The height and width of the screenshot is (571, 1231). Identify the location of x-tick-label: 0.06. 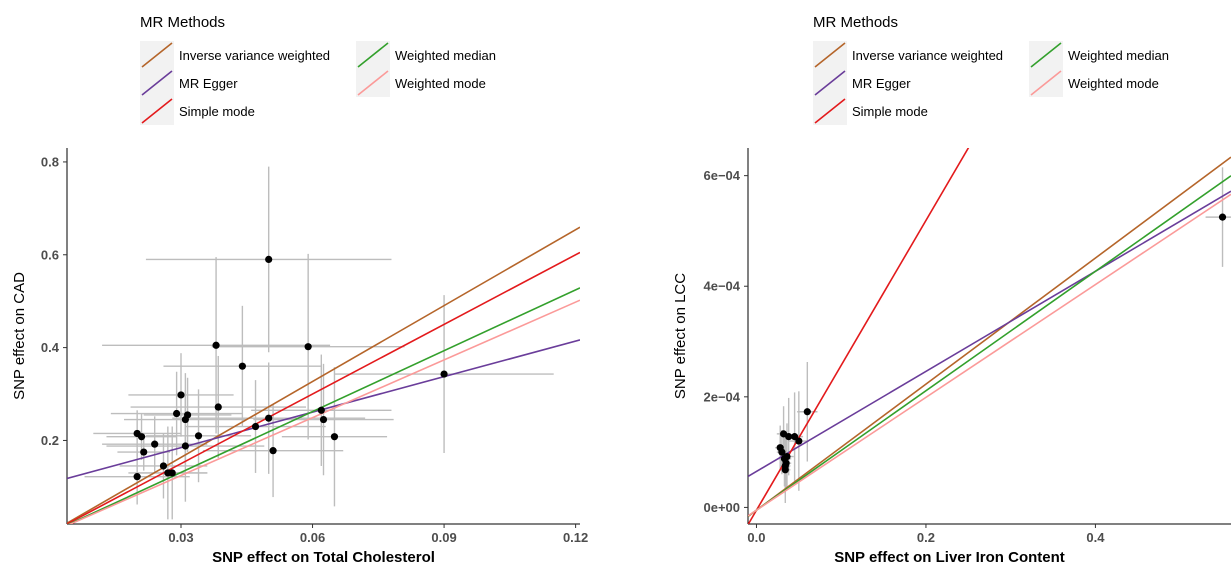
(312, 537).